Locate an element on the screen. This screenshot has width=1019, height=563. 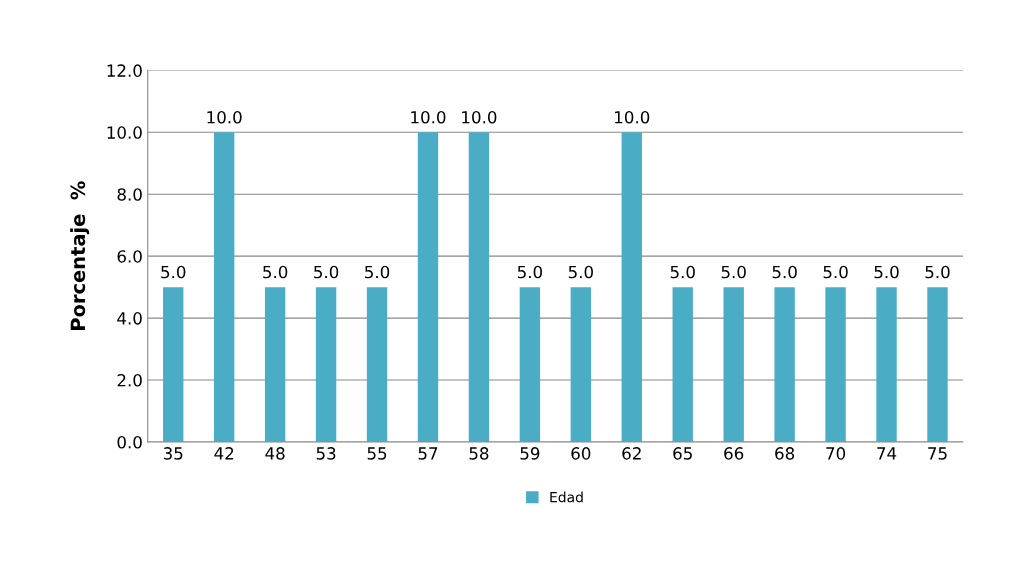
x-tick-label: 65 is located at coordinates (682, 453).